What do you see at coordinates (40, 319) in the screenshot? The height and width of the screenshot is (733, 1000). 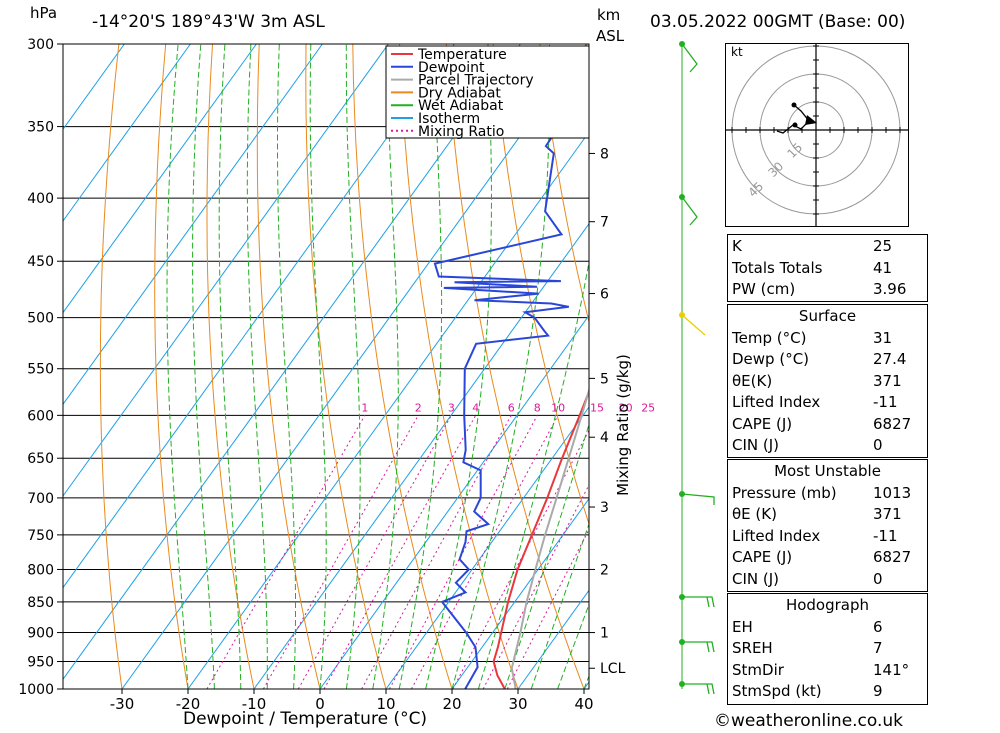 I see `pressure-tick-label: 500` at bounding box center [40, 319].